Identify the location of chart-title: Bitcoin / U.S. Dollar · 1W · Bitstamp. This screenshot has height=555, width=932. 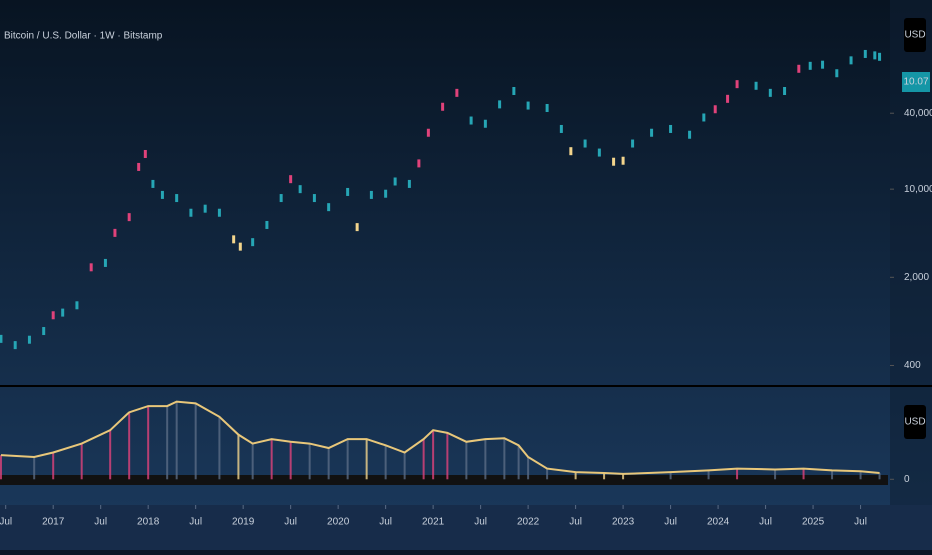
(83, 36).